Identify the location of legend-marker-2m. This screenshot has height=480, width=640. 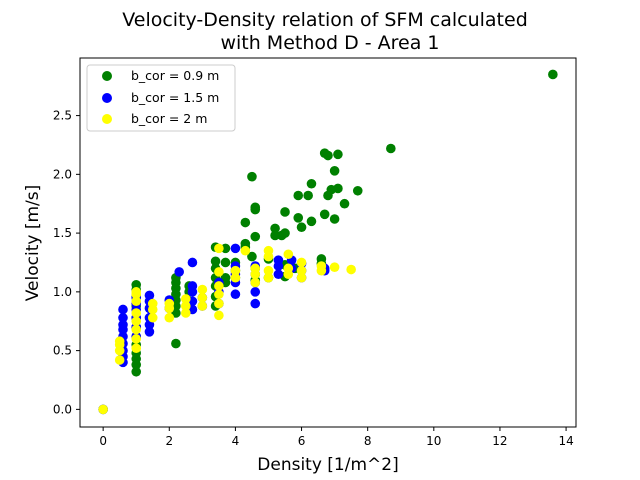
(107, 119).